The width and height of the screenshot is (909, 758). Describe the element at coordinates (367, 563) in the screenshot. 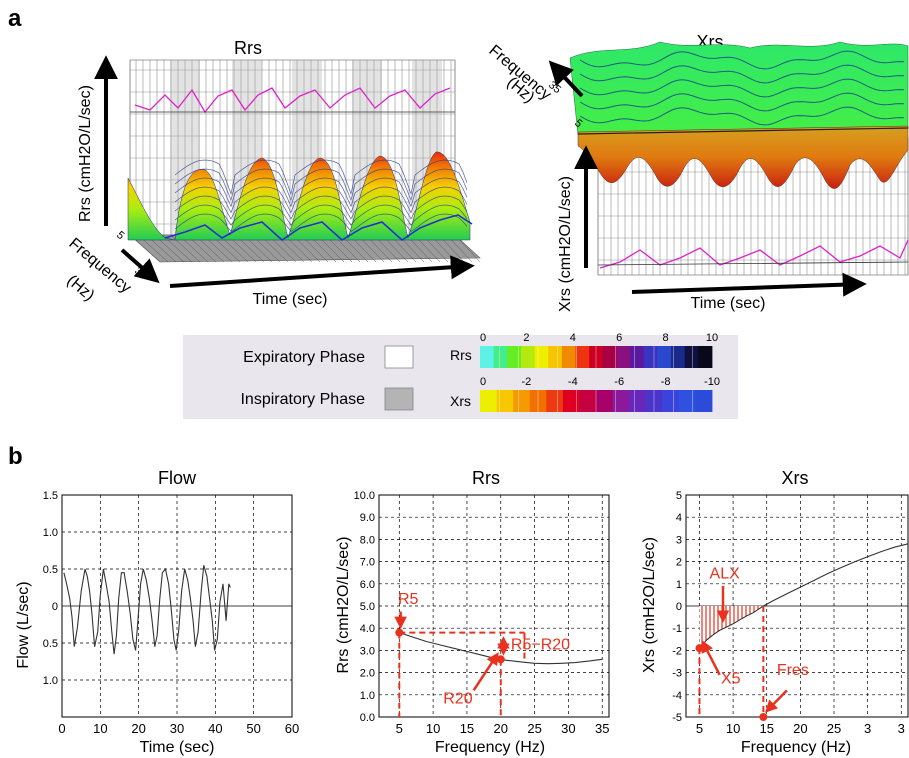

I see `y-tick-label: 7.0` at that location.